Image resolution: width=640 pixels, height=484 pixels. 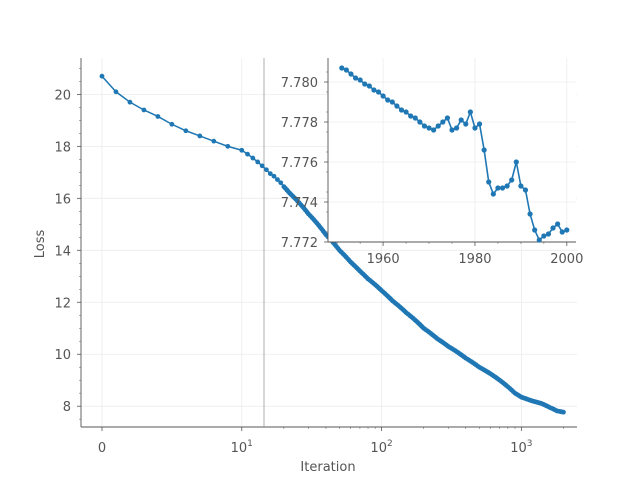 What do you see at coordinates (62, 199) in the screenshot?
I see `y-tick-label: 16` at bounding box center [62, 199].